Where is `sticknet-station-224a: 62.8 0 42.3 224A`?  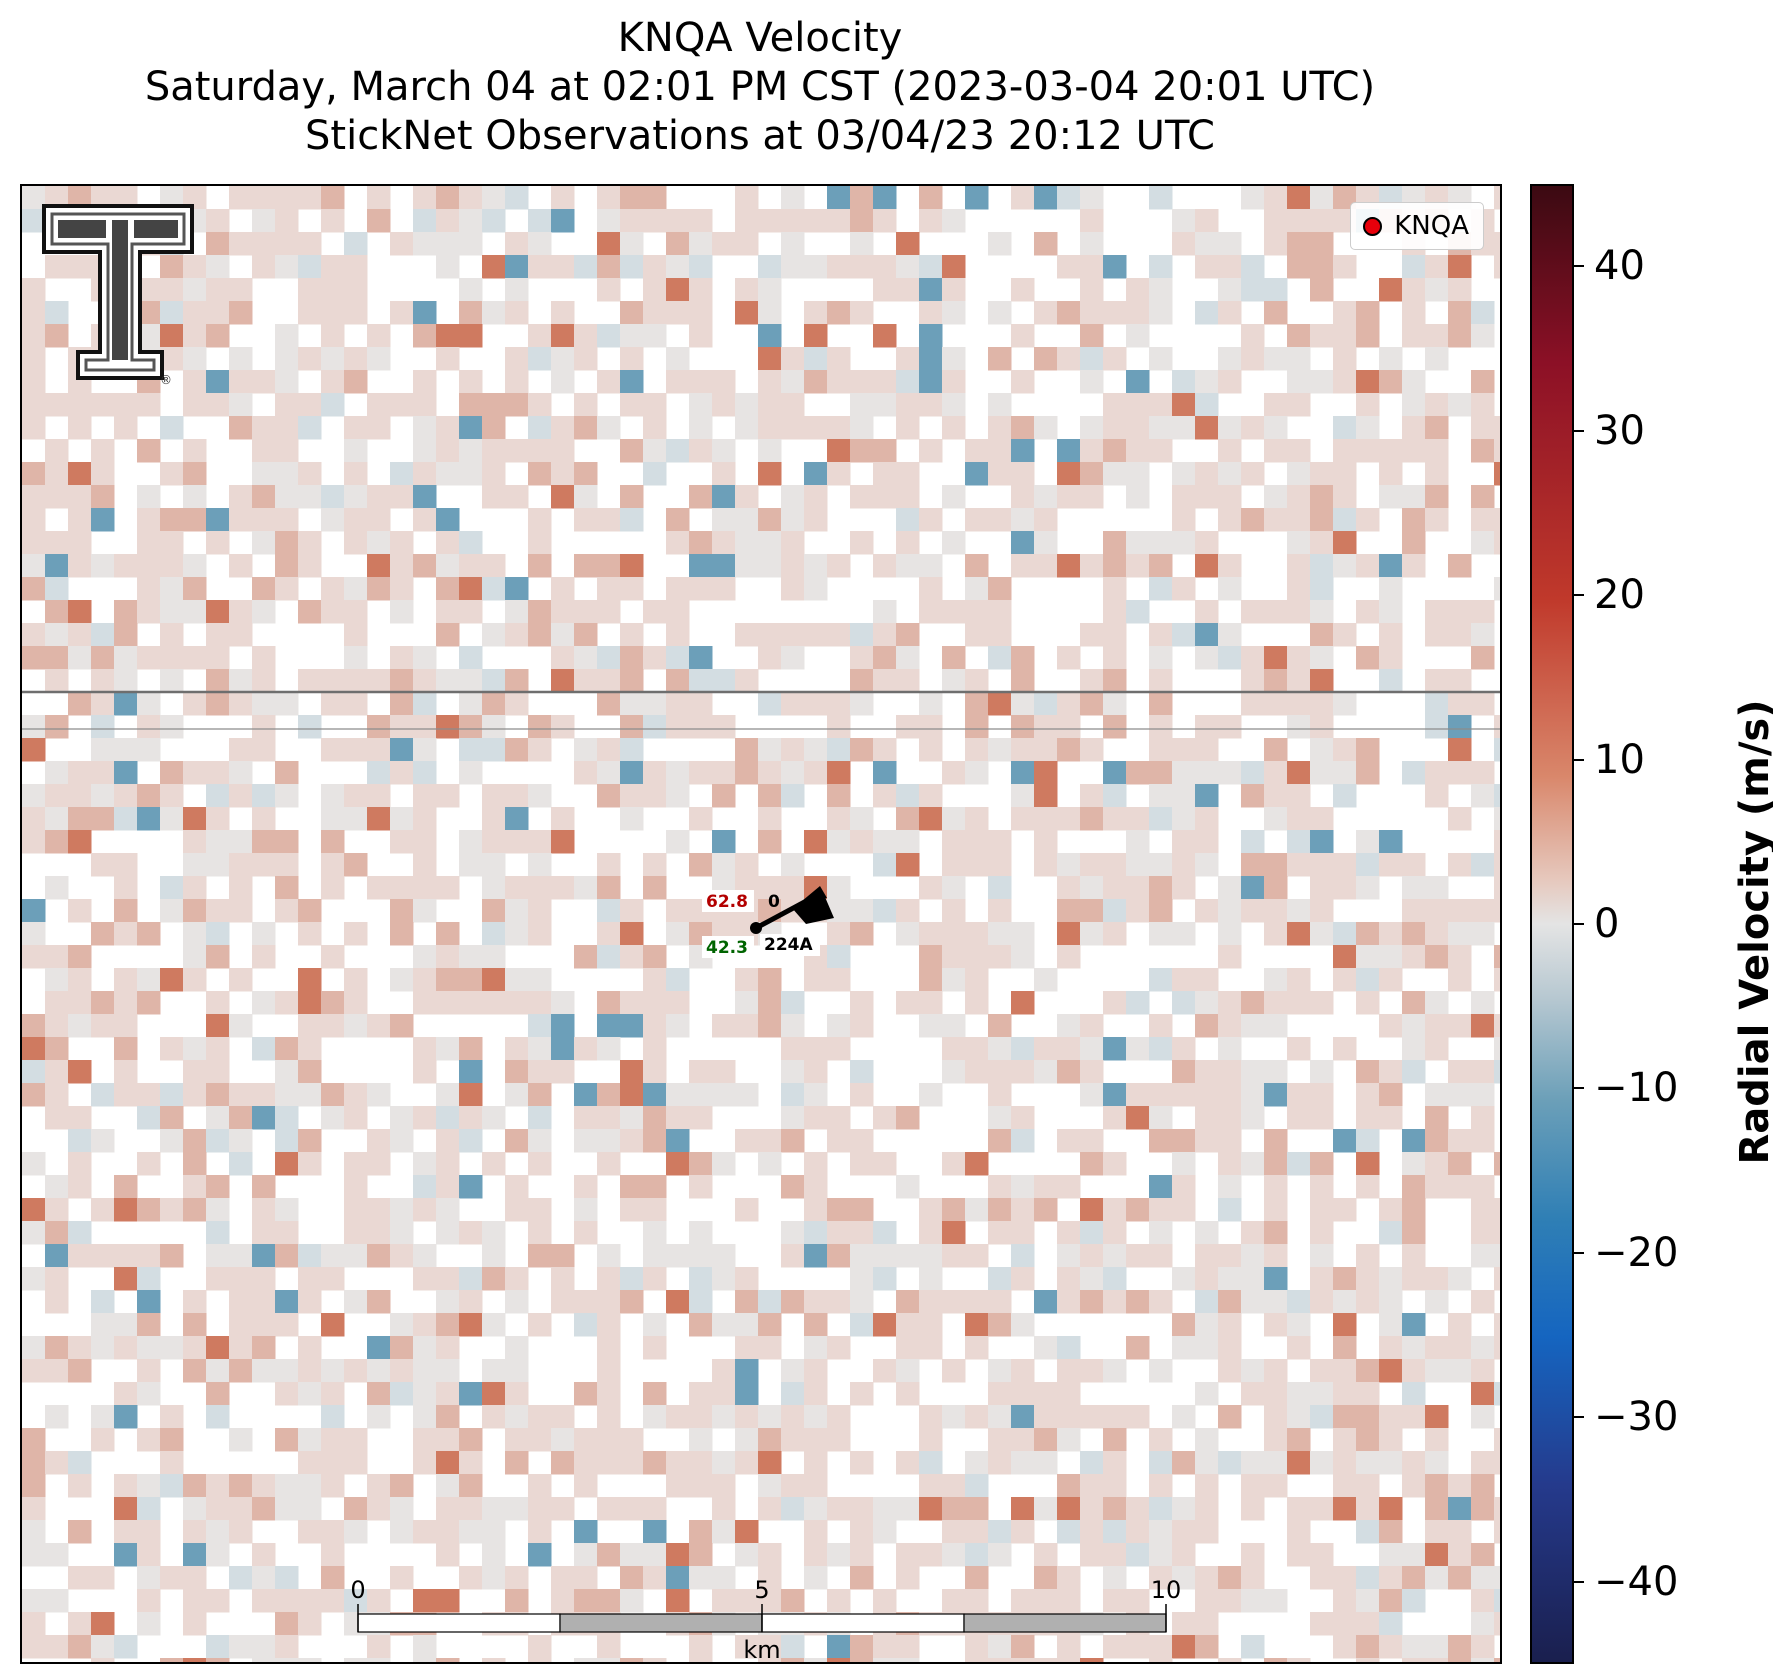 sticknet-station-224a: 62.8 0 42.3 224A is located at coordinates (768, 922).